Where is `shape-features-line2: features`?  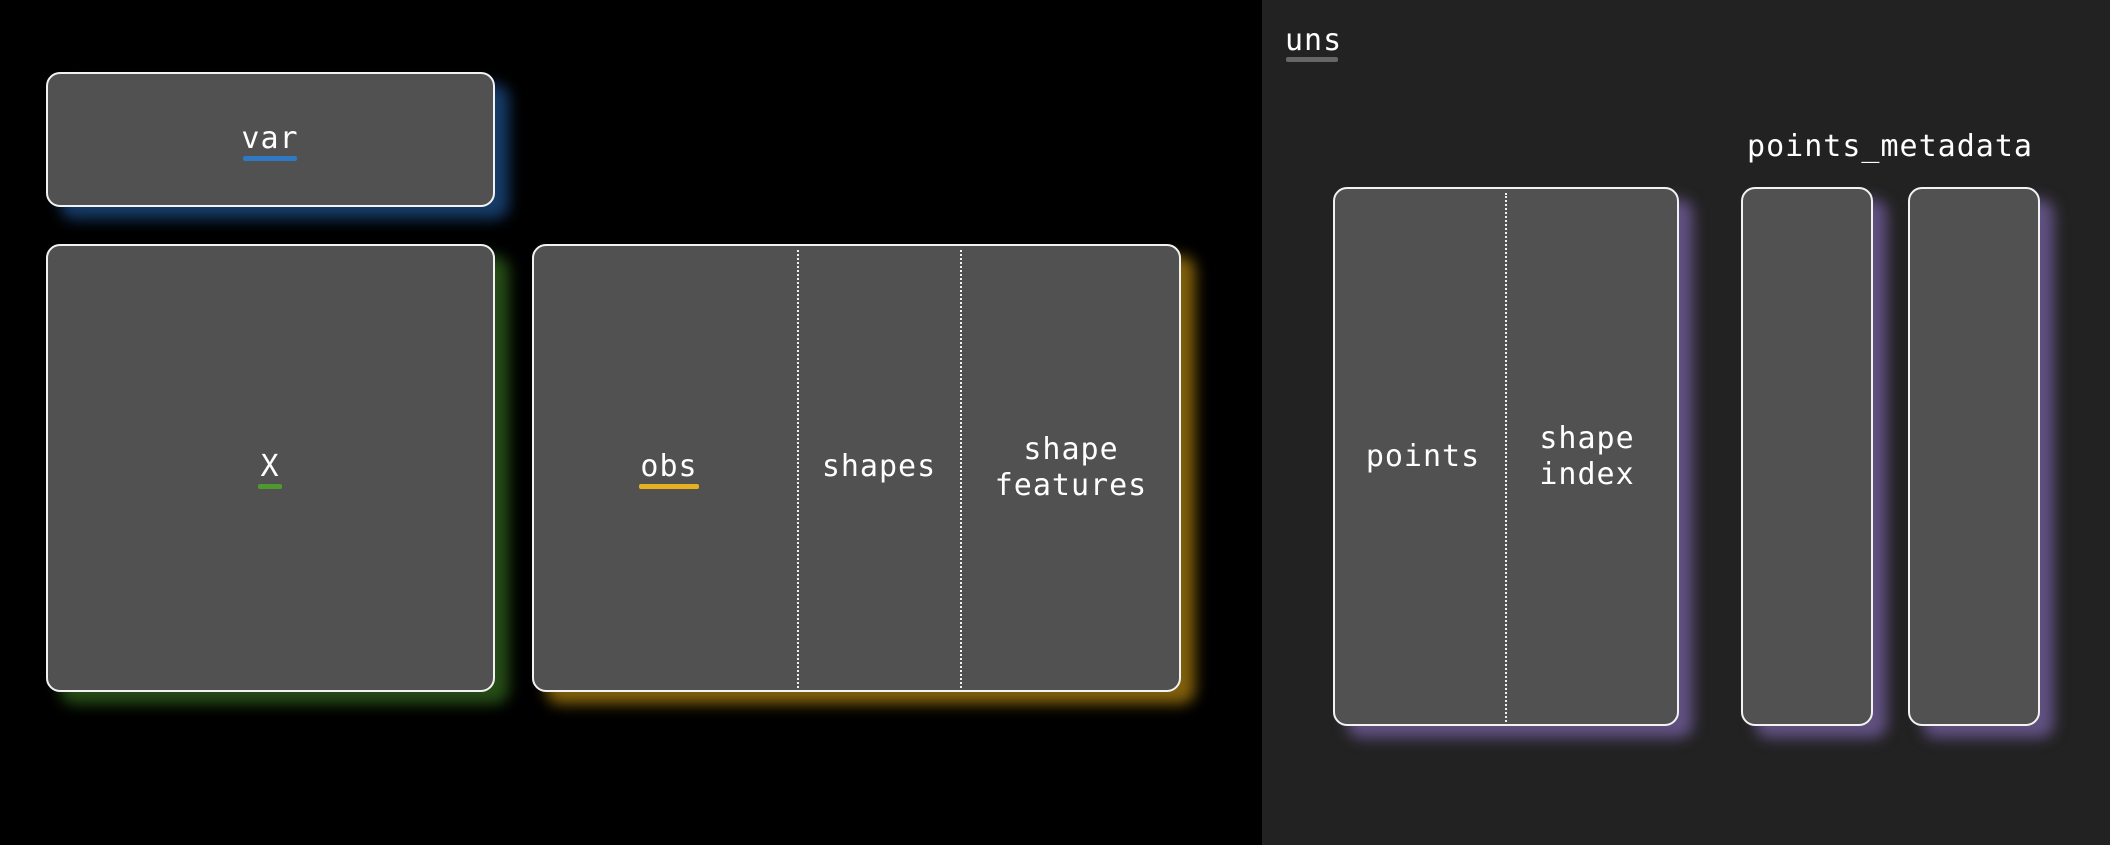
shape-features-line2: features is located at coordinates (1071, 485).